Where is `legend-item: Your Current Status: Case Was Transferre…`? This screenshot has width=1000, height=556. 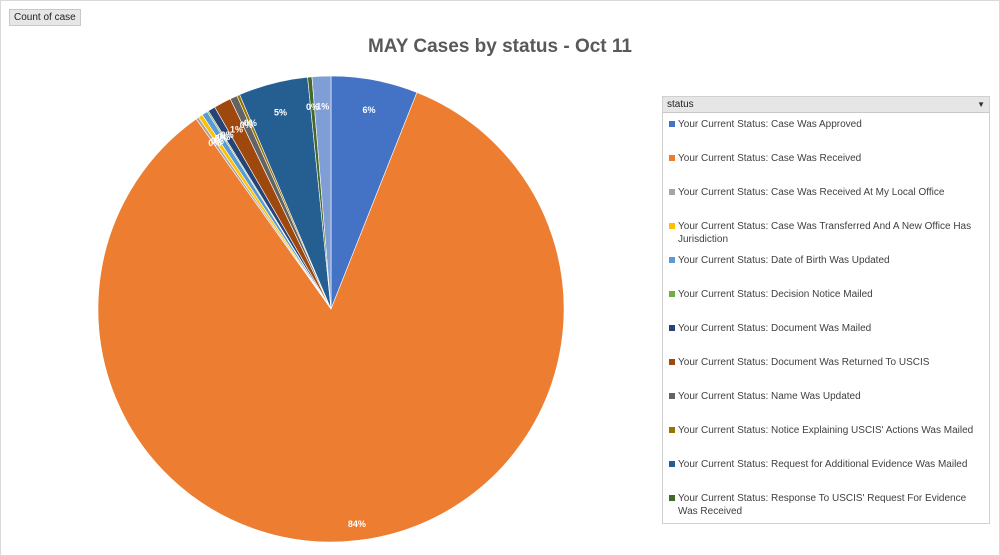 legend-item: Your Current Status: Case Was Transferre… is located at coordinates (827, 233).